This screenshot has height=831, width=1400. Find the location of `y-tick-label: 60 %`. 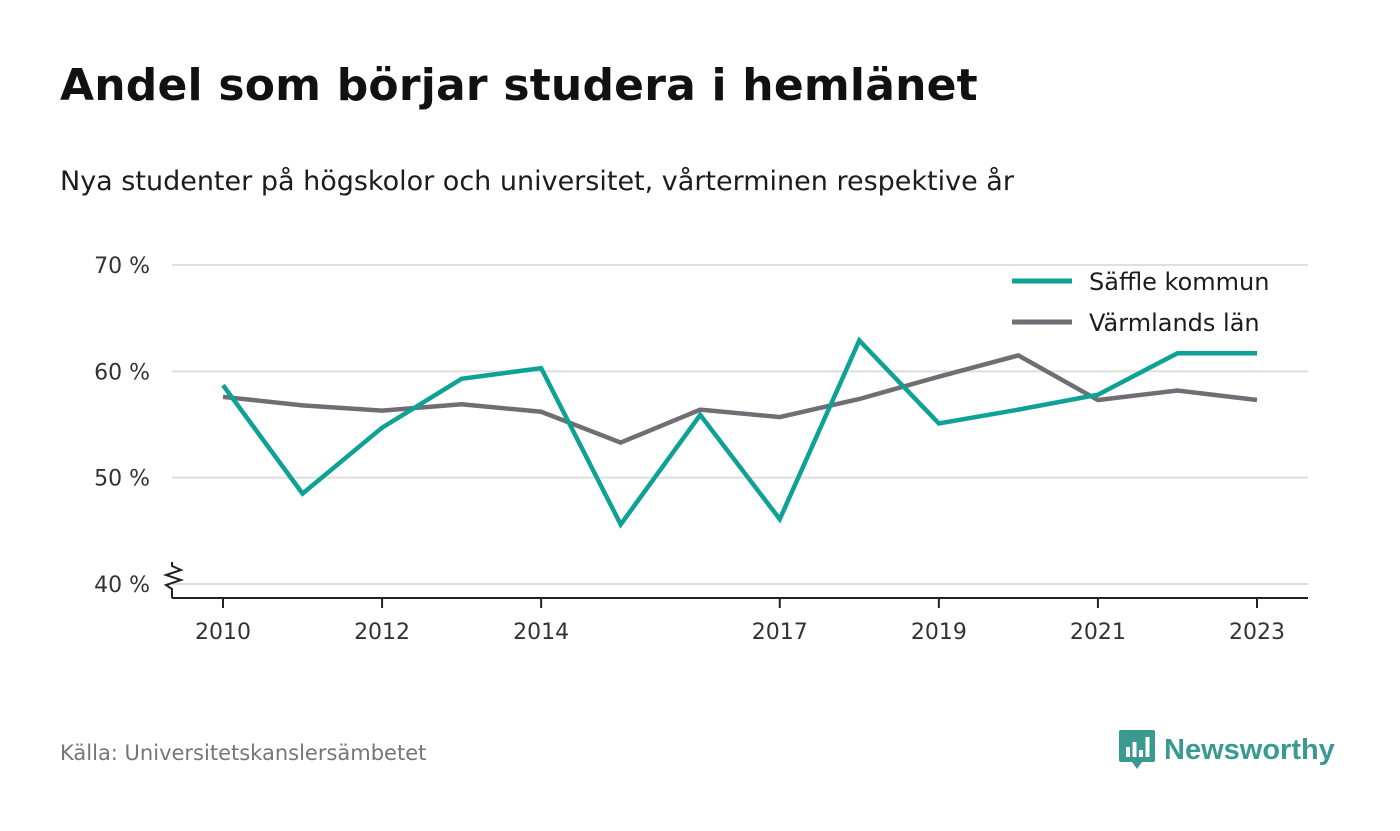

y-tick-label: 60 % is located at coordinates (122, 372).